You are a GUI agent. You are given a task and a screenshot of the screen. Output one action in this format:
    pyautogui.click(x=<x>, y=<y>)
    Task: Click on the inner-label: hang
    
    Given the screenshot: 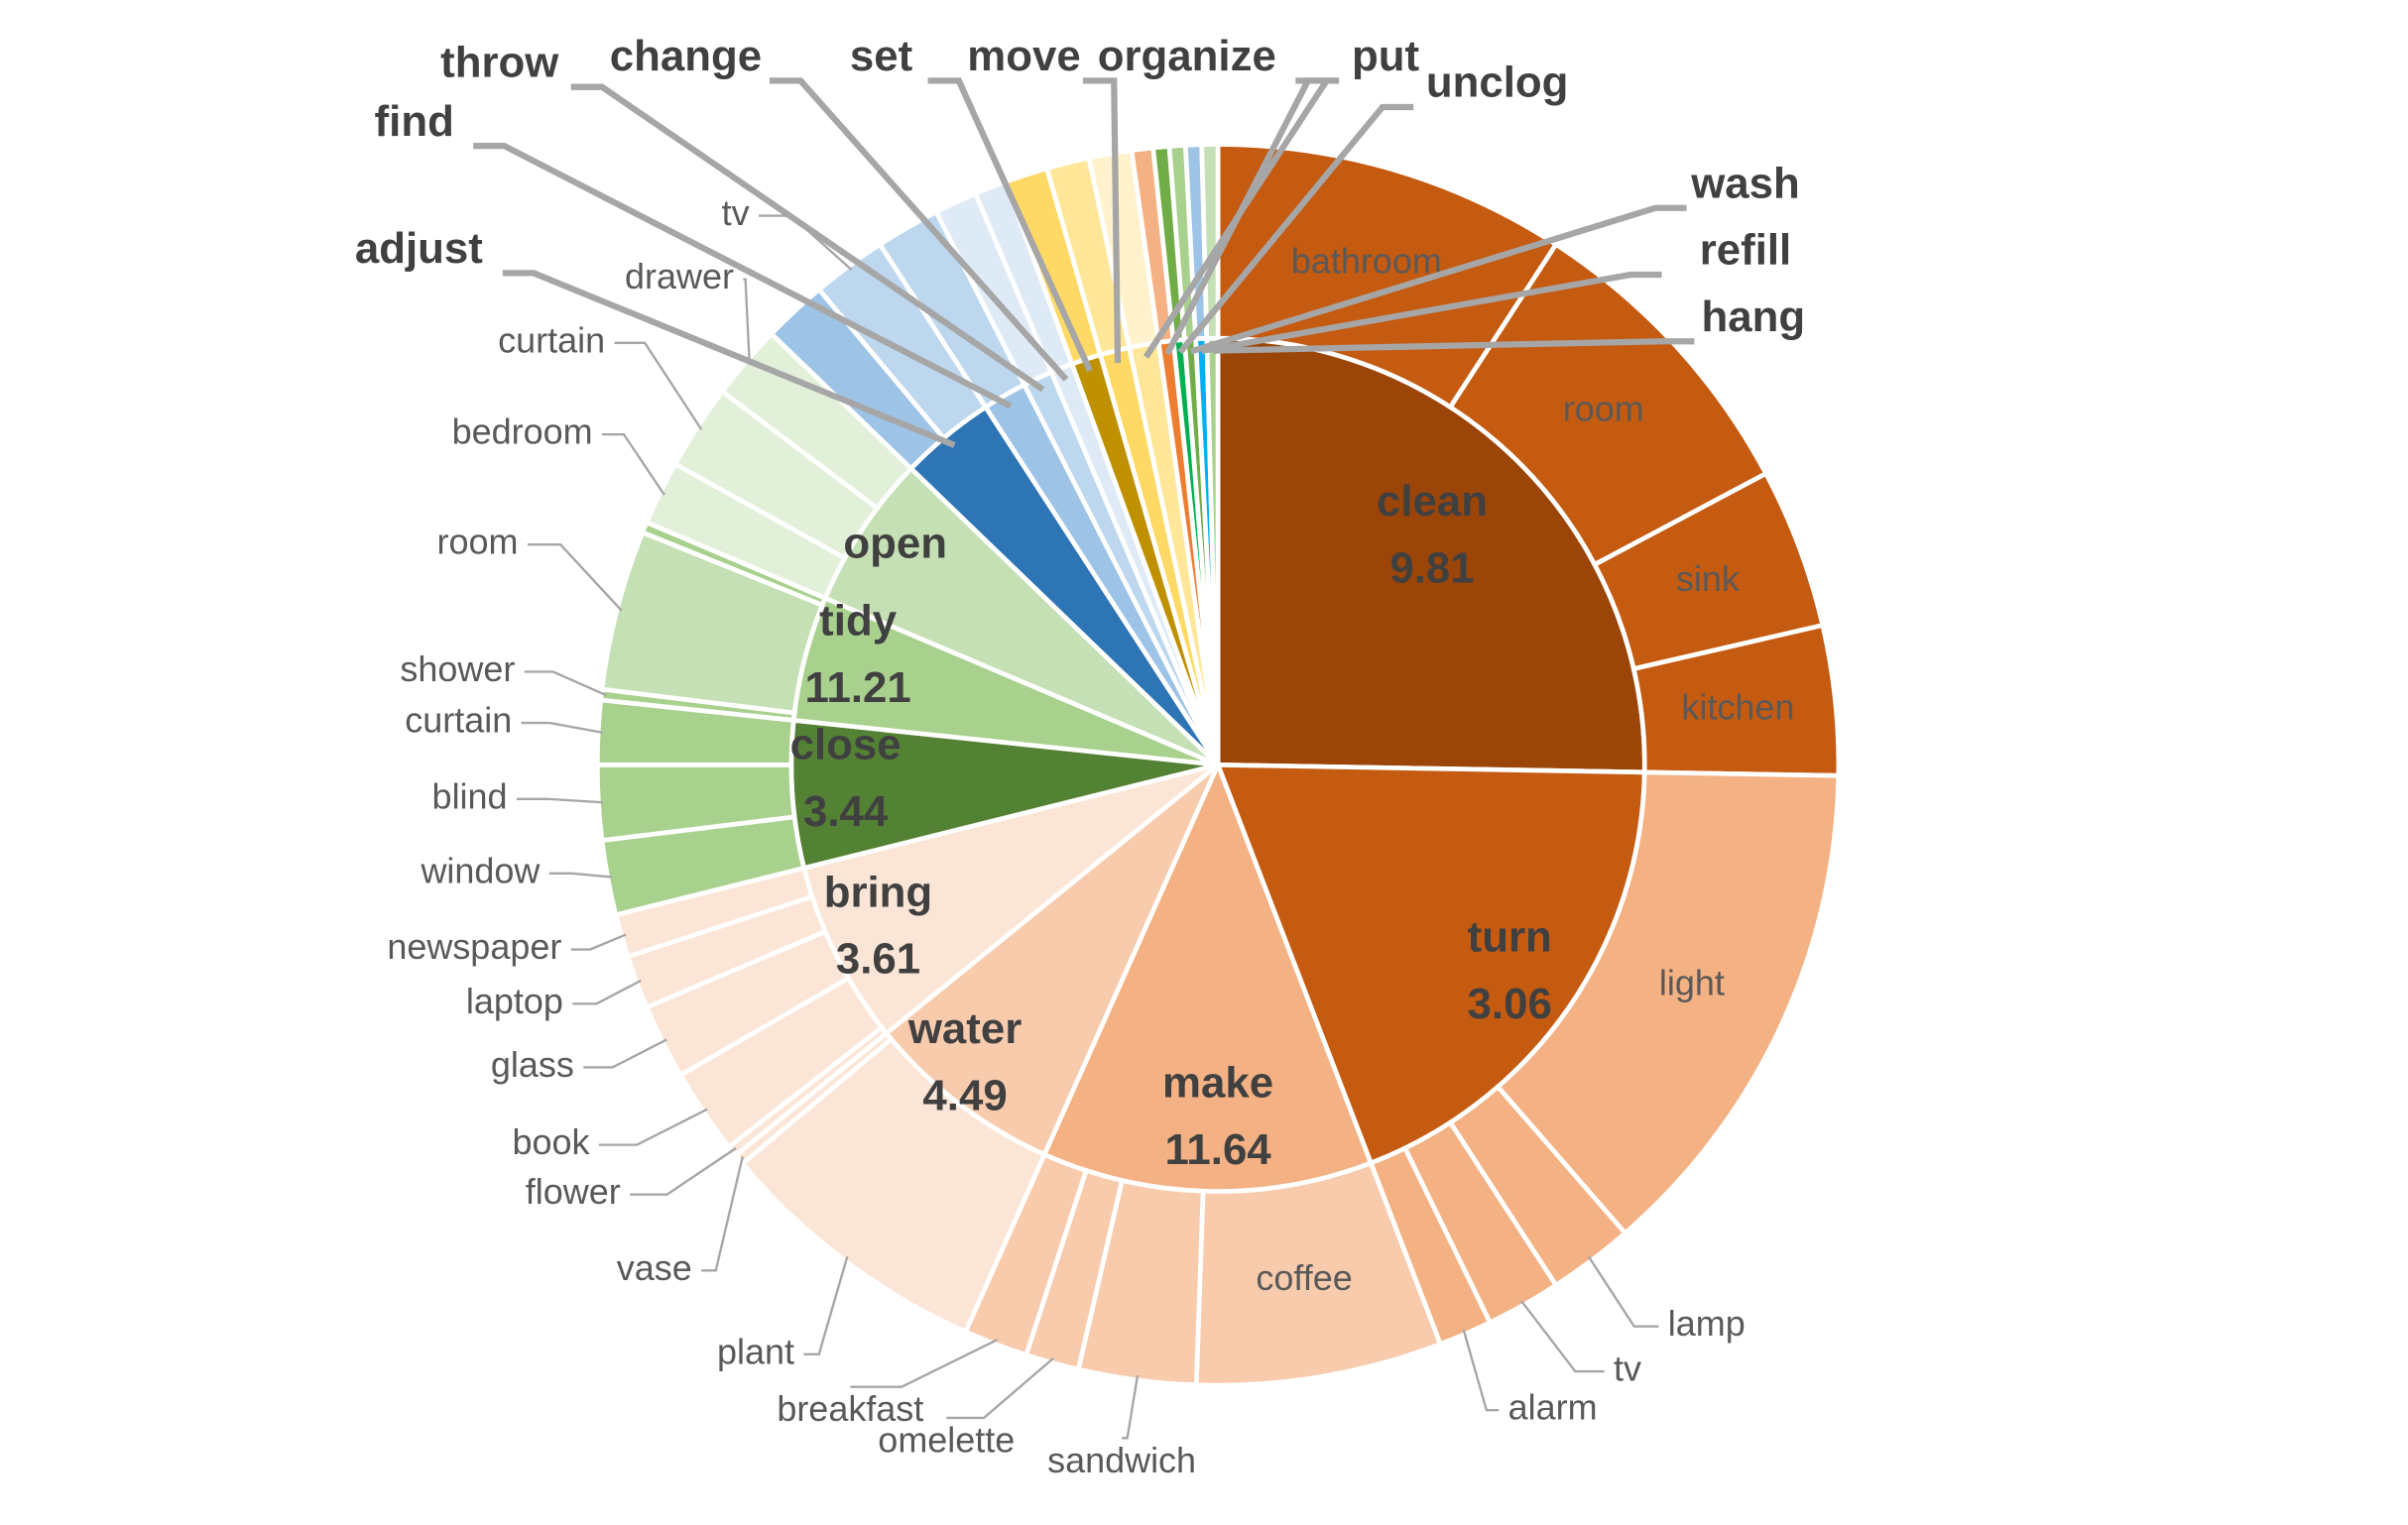 What is the action you would take?
    pyautogui.click(x=1753, y=317)
    